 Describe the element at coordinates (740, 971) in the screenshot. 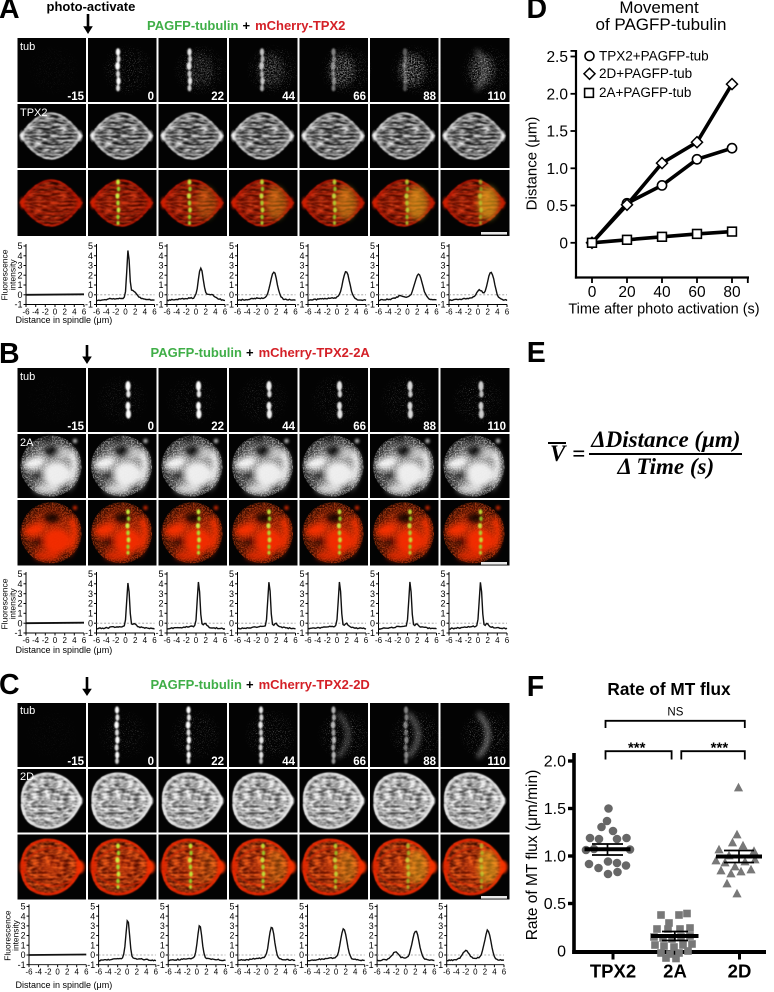

I see `svg-text: 2D` at that location.